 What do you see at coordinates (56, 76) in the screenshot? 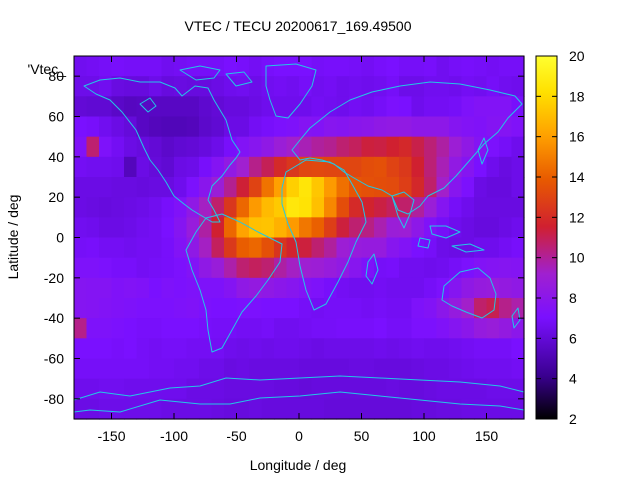
I see `y-tick-label: 80` at bounding box center [56, 76].